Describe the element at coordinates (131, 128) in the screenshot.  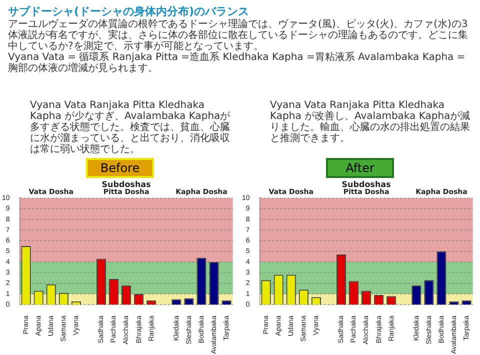
I see `text: Vyana Vata Ranjaka Pitta Kledhaka Kapha が少なすぎ、Avalambaka Kaphaが多すぎる状態でした。検査では、貧血、心臓に水が溜まっている、と出ており、消化吸収は常に弱い状態でした。` at that location.